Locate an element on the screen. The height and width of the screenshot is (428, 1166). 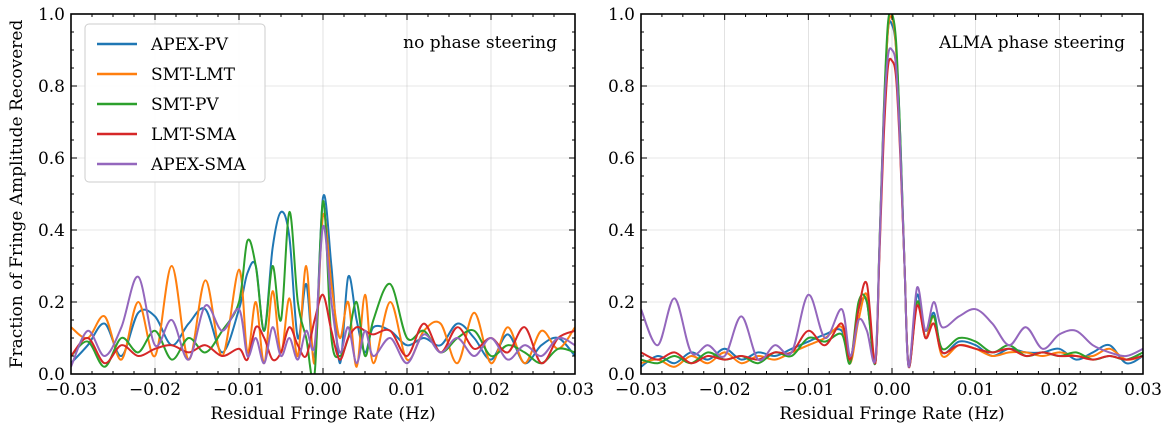
panel-annotation: no phase steering is located at coordinates (480, 43).